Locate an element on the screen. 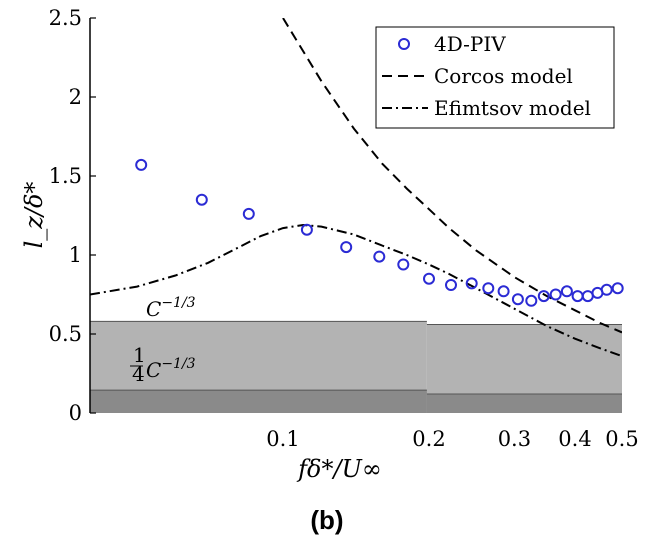  y-tick-label: 1 is located at coordinates (75, 255).